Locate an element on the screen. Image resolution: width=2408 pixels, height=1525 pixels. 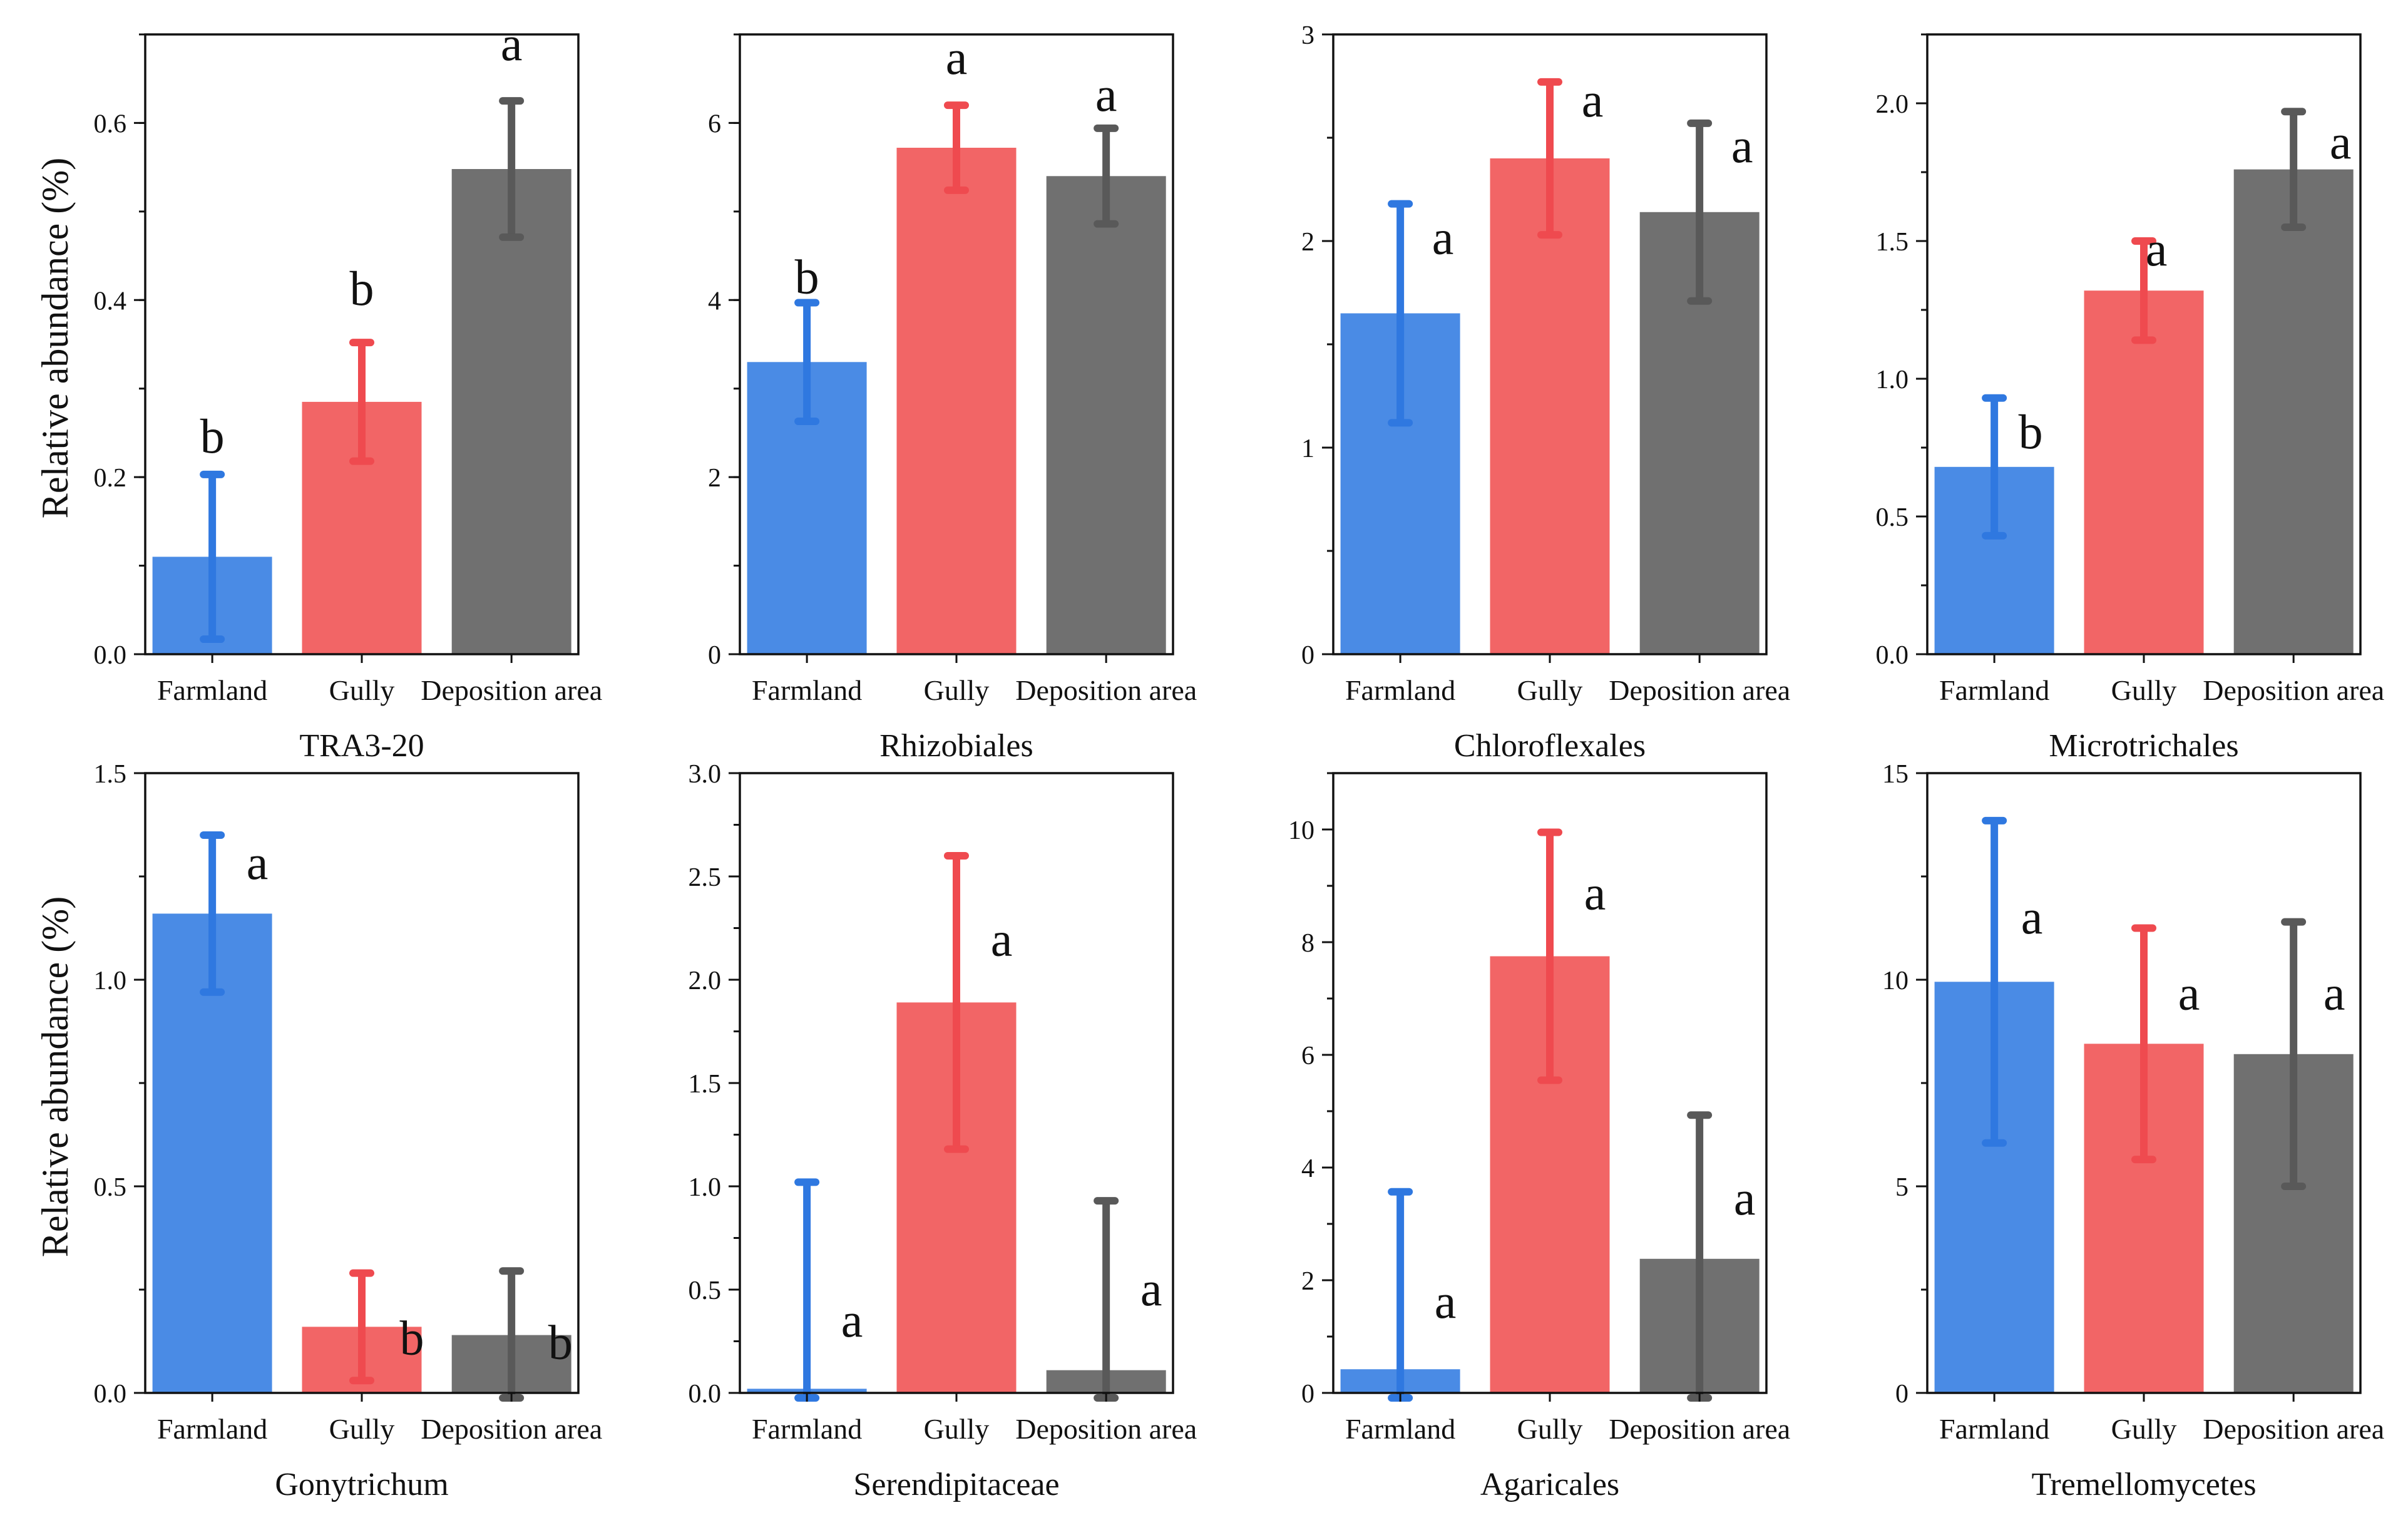
y-tick-label: 2.0 is located at coordinates (706, 981).